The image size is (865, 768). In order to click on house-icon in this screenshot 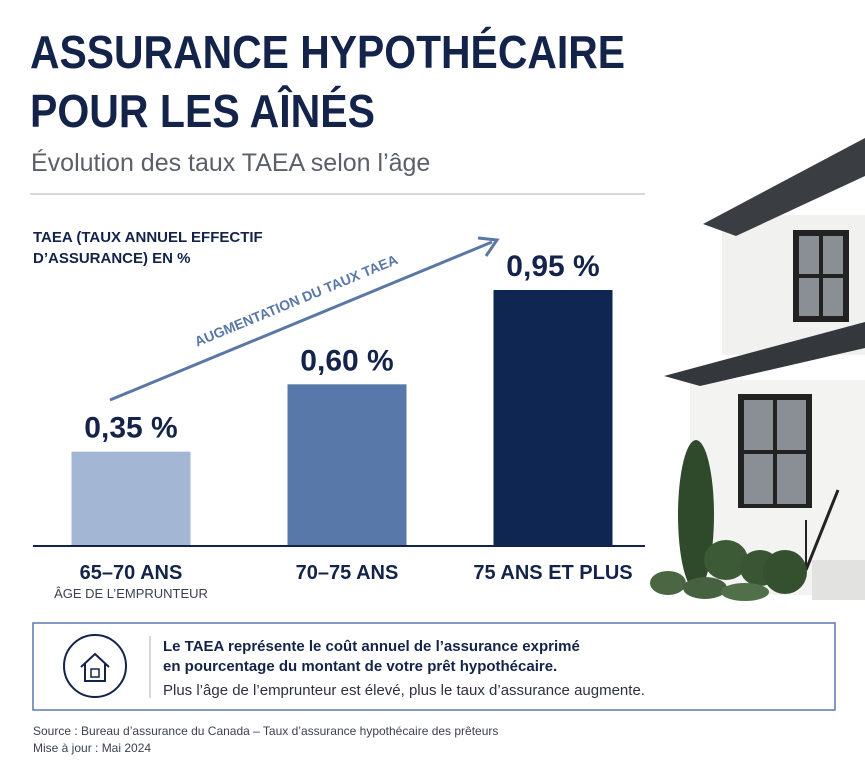, I will do `click(95, 666)`.